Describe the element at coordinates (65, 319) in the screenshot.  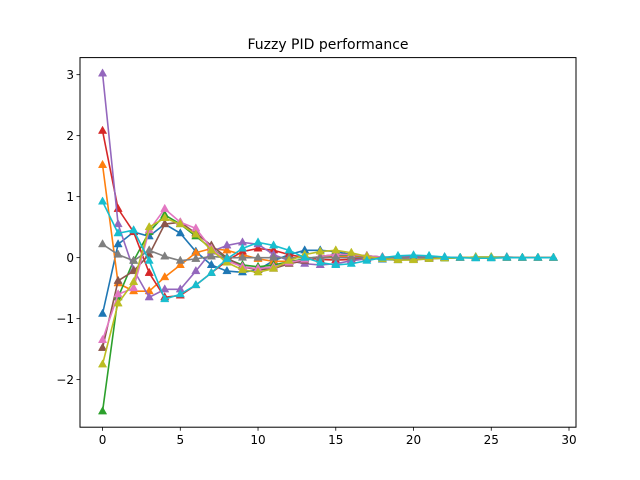
I see `y-tick-label: −1` at that location.